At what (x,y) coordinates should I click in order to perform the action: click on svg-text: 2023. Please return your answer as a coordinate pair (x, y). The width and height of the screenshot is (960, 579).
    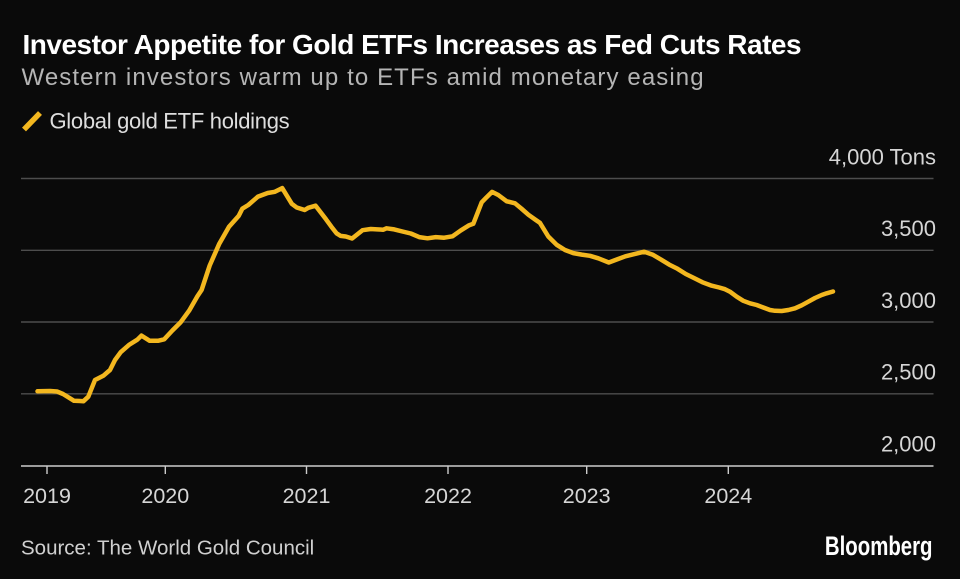
    Looking at the image, I should click on (587, 496).